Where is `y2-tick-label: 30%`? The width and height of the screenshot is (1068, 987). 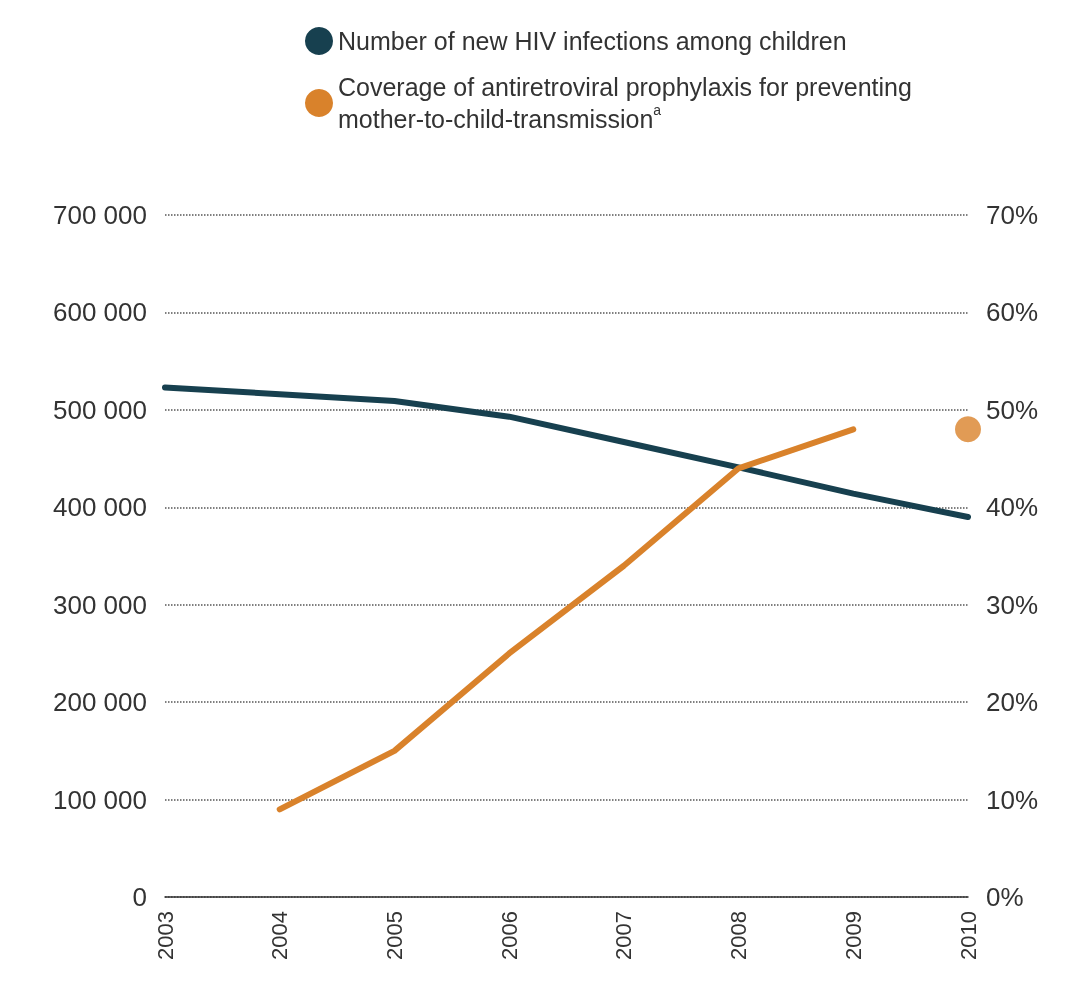 y2-tick-label: 30% is located at coordinates (1012, 604).